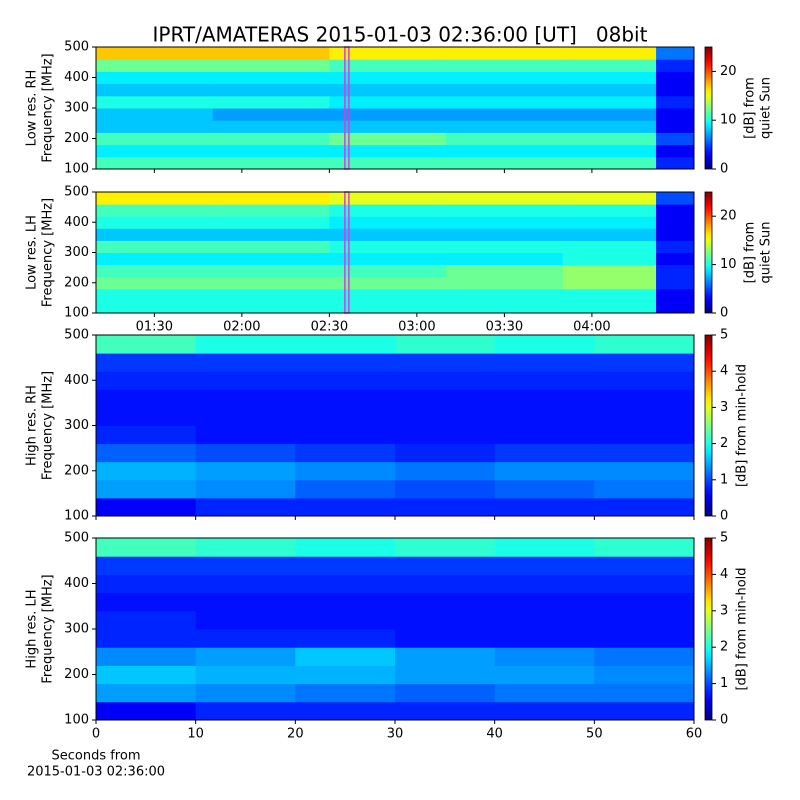 The image size is (800, 800). Describe the element at coordinates (295, 734) in the screenshot. I see `x-tick-label: 20` at that location.